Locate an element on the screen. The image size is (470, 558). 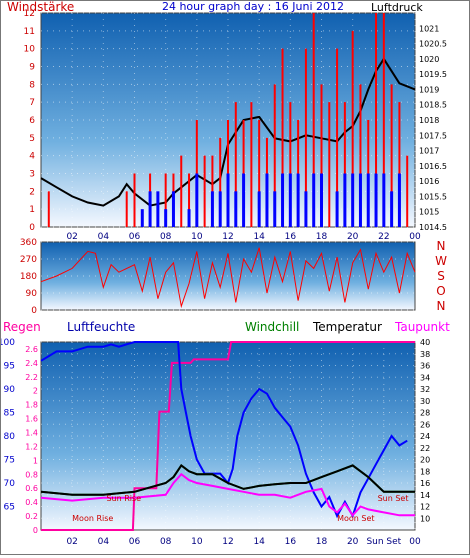
wind-x-ticks: 02 04 06 08 10 12 14 16 18 20 22 00 is located at coordinates (243, 237).